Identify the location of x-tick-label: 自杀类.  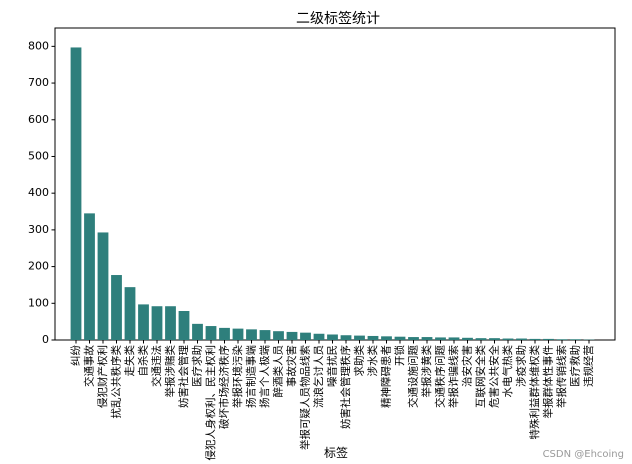
(143, 361).